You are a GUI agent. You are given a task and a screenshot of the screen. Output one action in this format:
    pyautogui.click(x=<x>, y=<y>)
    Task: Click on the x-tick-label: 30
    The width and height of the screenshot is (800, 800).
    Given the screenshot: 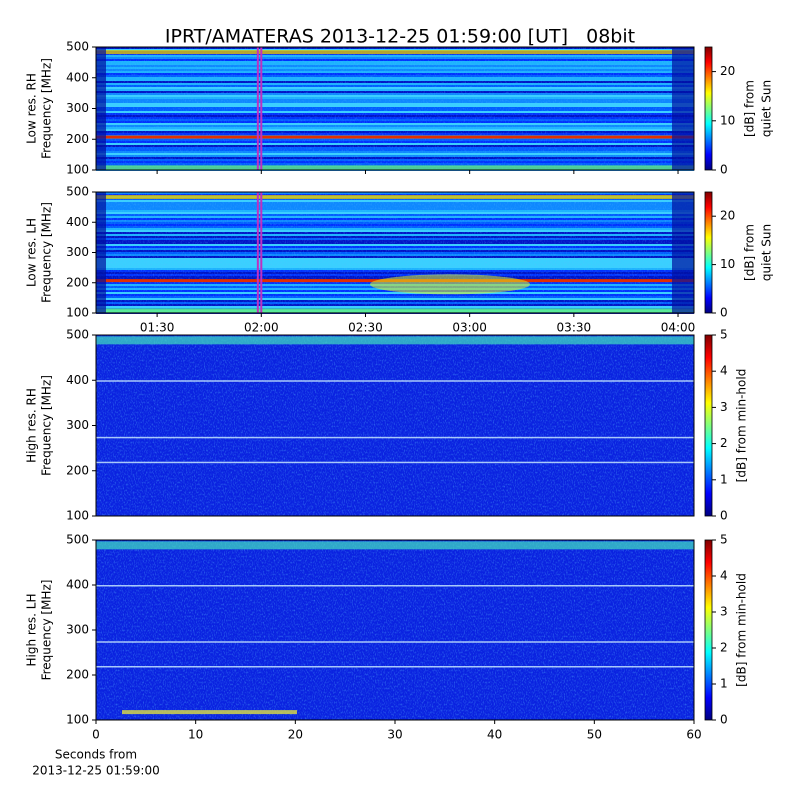 What is the action you would take?
    pyautogui.click(x=394, y=735)
    